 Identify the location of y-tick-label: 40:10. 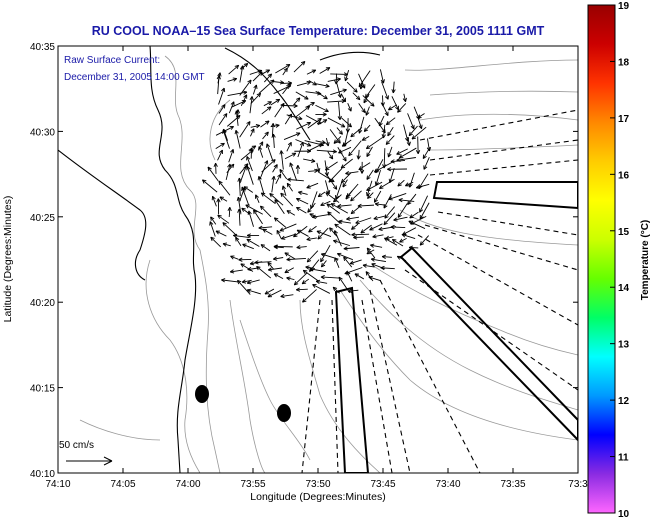
(42, 474).